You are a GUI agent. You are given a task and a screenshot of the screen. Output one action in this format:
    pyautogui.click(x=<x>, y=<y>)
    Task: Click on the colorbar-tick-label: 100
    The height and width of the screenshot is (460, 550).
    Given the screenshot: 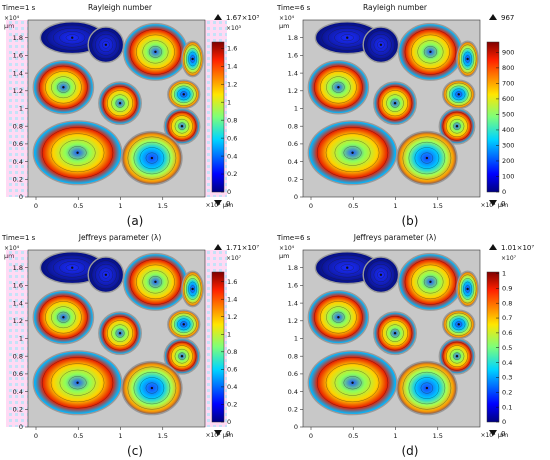 What is the action you would take?
    pyautogui.click(x=508, y=177)
    